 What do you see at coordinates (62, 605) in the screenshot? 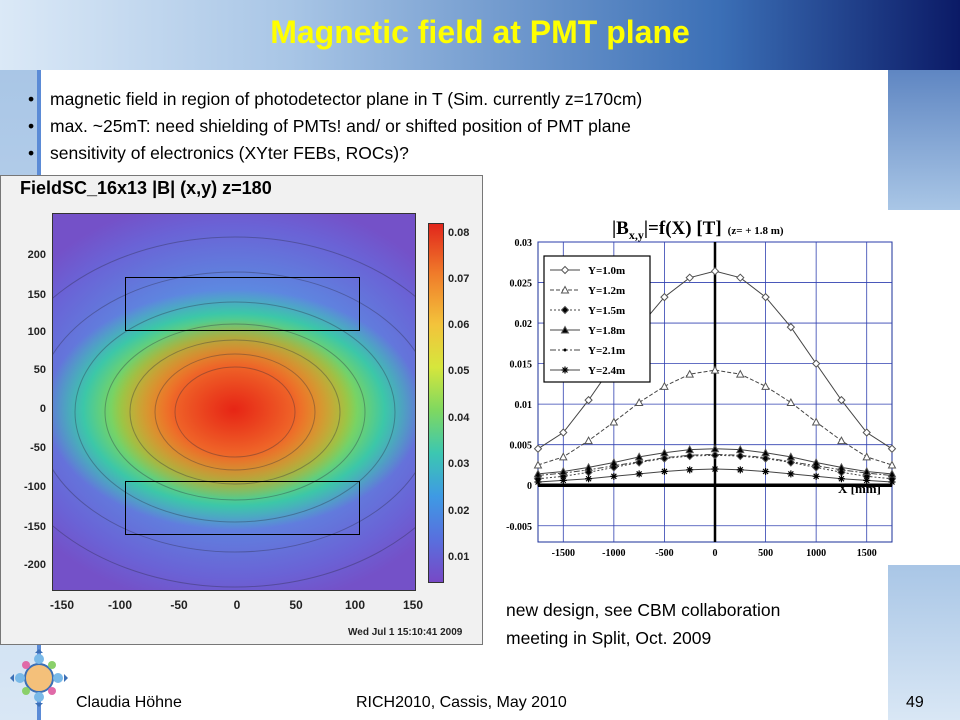
I see `heatmap-x-tick: -150` at bounding box center [62, 605].